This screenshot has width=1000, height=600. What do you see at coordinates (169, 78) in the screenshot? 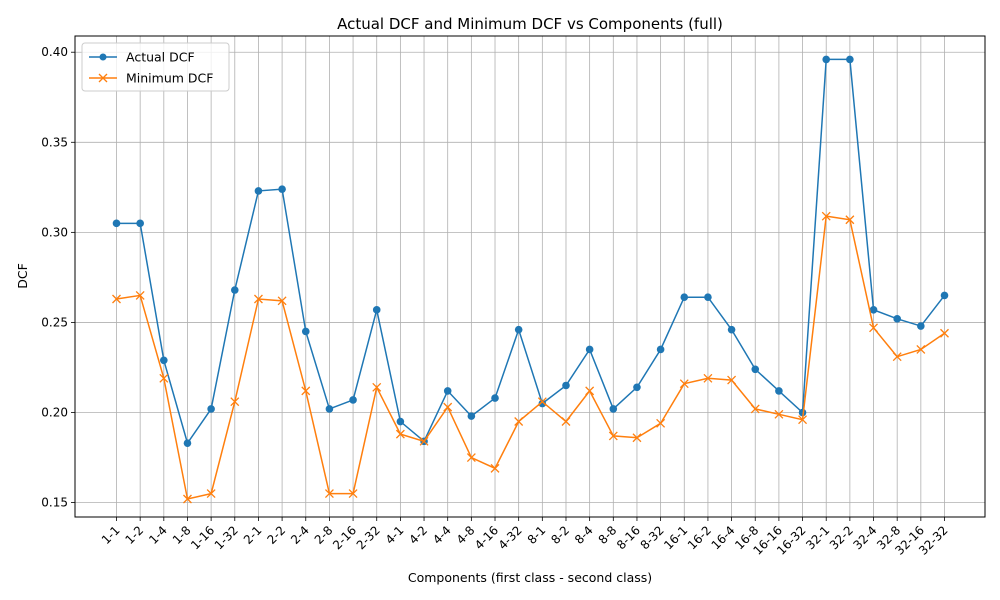
I see `legend-label-minimum: Minimum DCF` at bounding box center [169, 78].